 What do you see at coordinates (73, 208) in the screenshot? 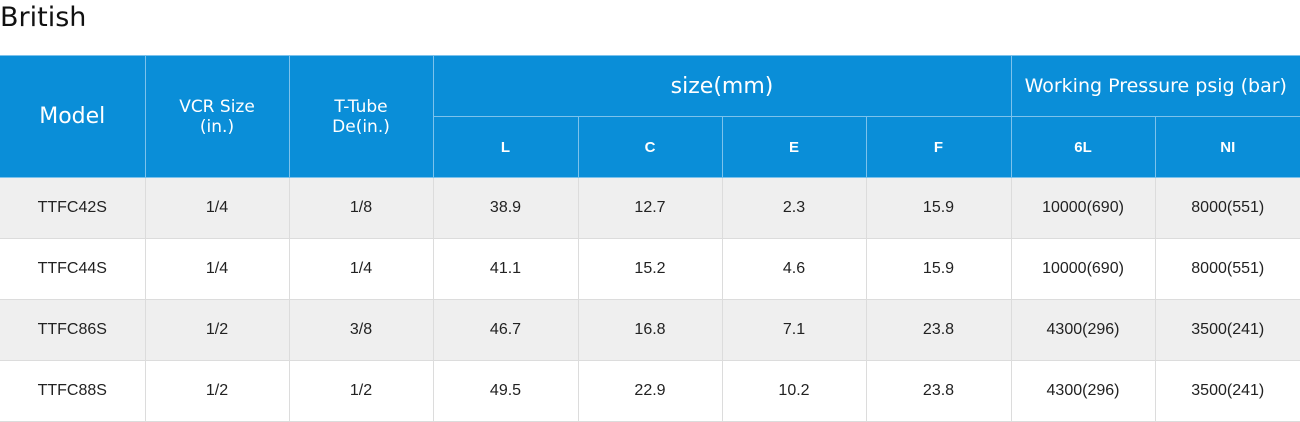
I see `table-cell: TTFC42S` at bounding box center [73, 208].